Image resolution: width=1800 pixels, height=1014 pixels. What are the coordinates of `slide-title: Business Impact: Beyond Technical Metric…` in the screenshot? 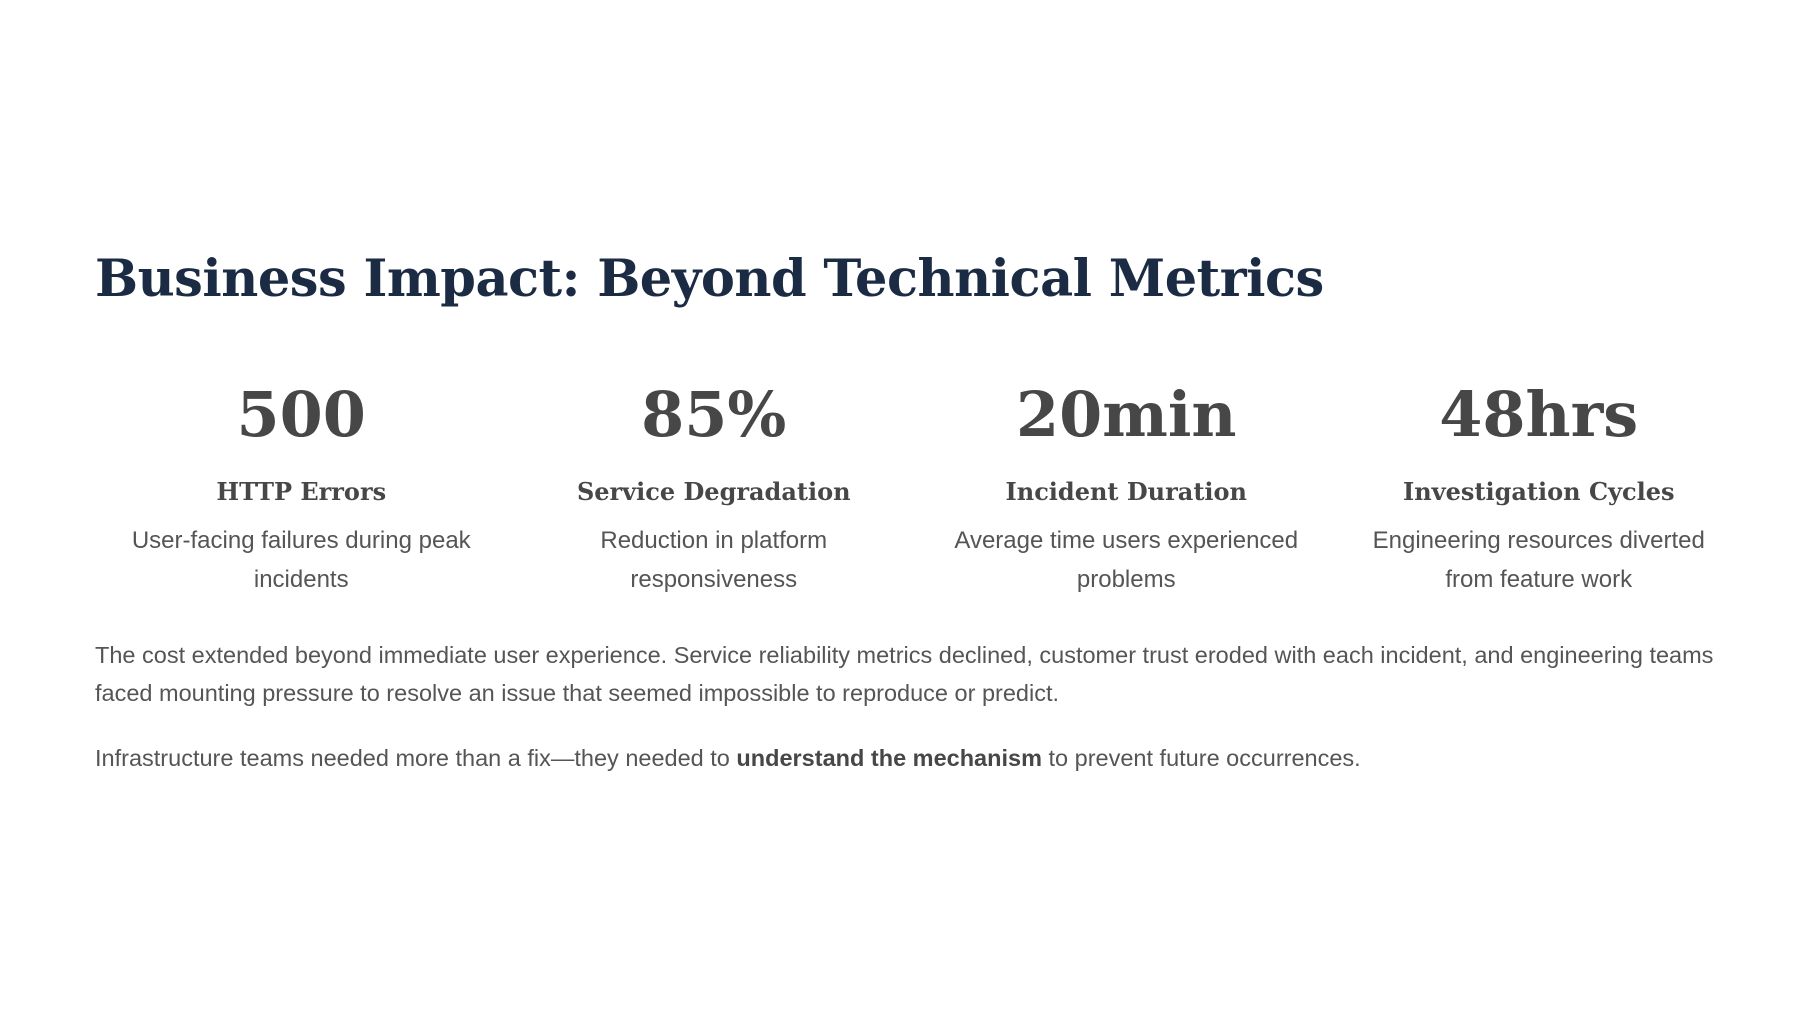 It's located at (709, 279).